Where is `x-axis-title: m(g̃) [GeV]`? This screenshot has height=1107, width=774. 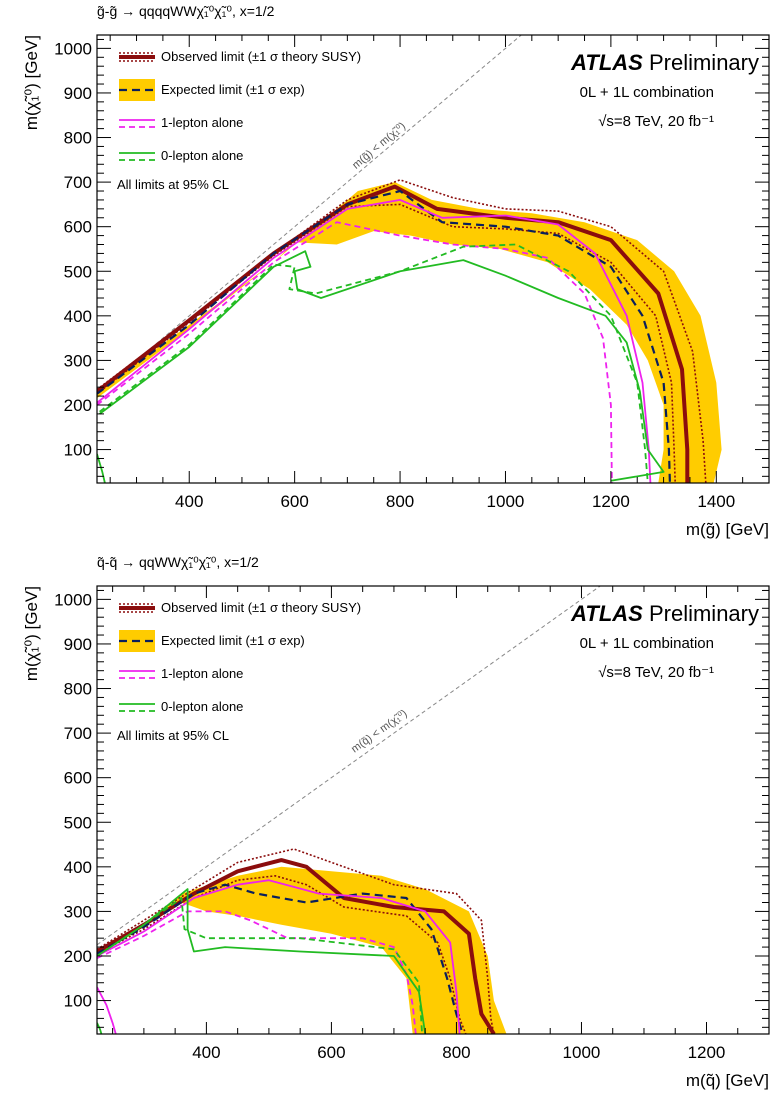
x-axis-title: m(g̃) [GeV] is located at coordinates (727, 529).